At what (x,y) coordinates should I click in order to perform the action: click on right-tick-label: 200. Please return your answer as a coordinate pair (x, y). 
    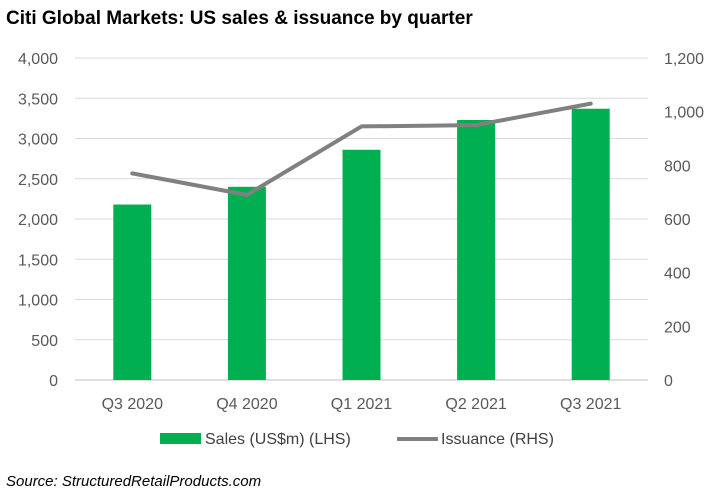
    Looking at the image, I should click on (677, 327).